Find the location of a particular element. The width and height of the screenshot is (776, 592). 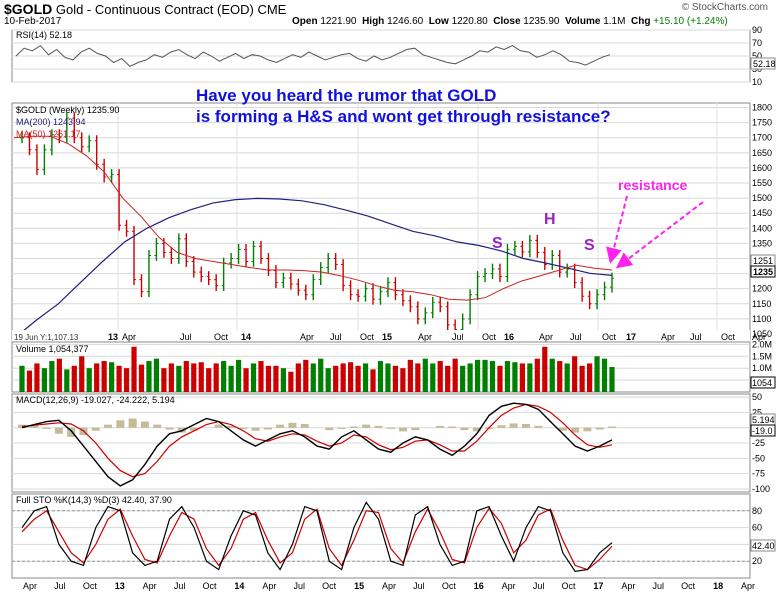

rsi-tick-label: 50 is located at coordinates (757, 56).